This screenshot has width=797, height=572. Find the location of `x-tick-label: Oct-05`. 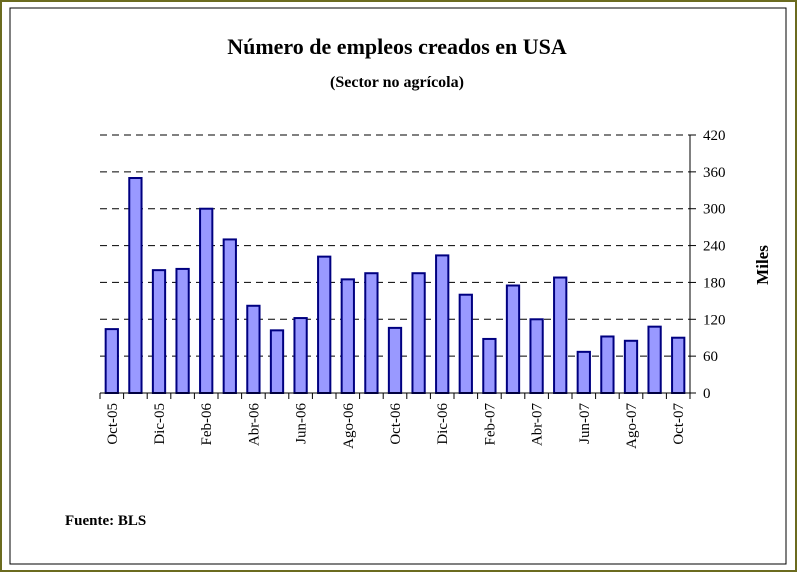

x-tick-label: Oct-05 is located at coordinates (113, 424).